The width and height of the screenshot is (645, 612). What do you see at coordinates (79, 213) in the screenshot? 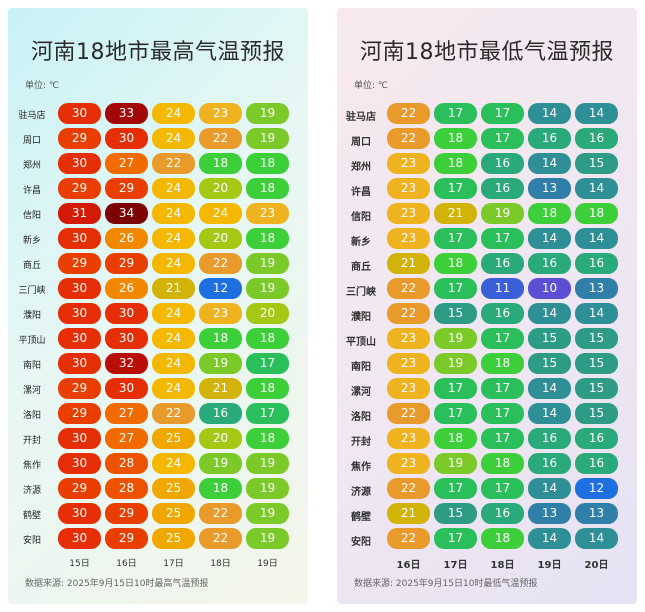
I see `temp-cell: 31` at bounding box center [79, 213].